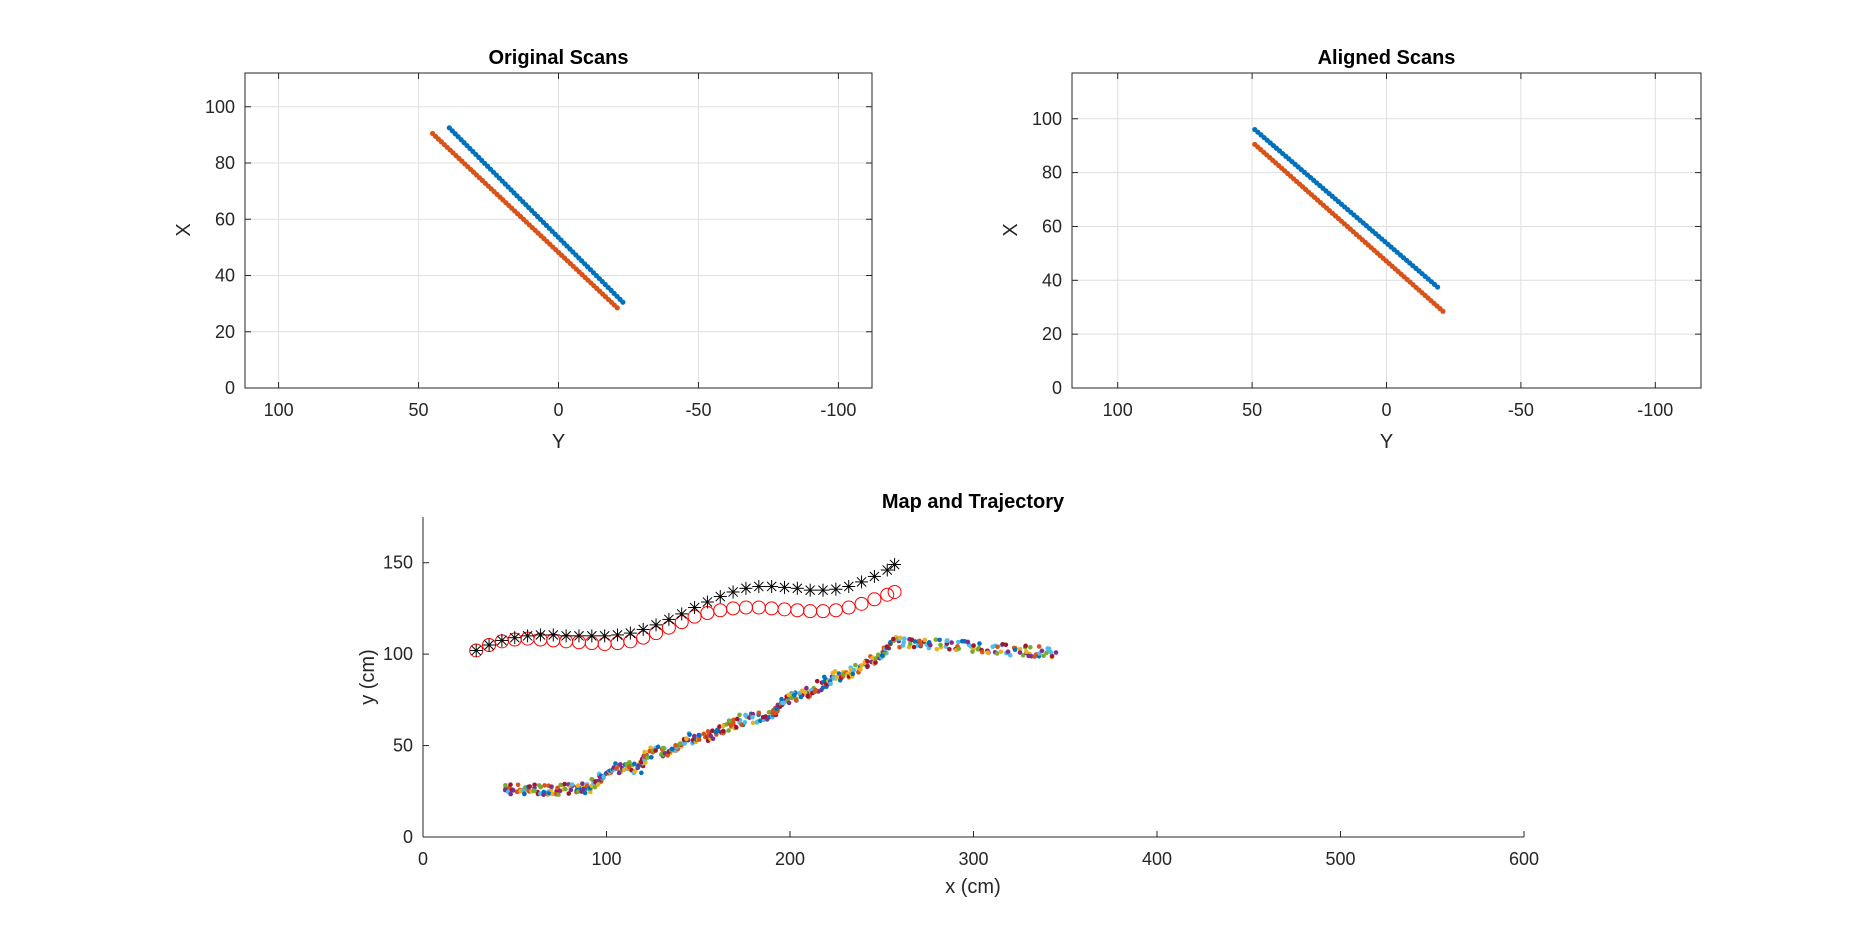  I want to click on axes-frame, so click(1386, 230).